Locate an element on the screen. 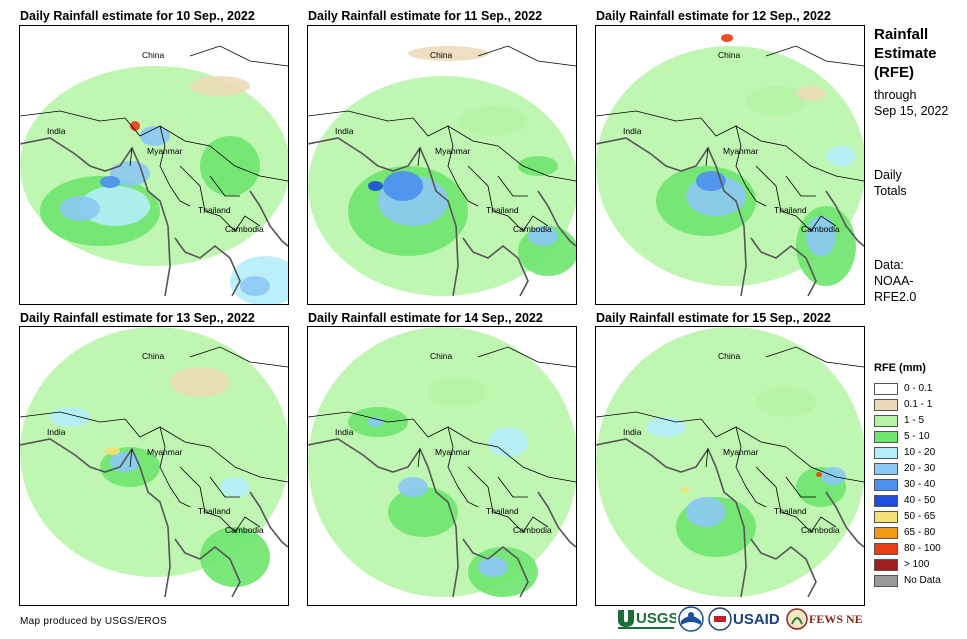 This screenshot has width=967, height=639. usgs-logo: USGS is located at coordinates (647, 619).